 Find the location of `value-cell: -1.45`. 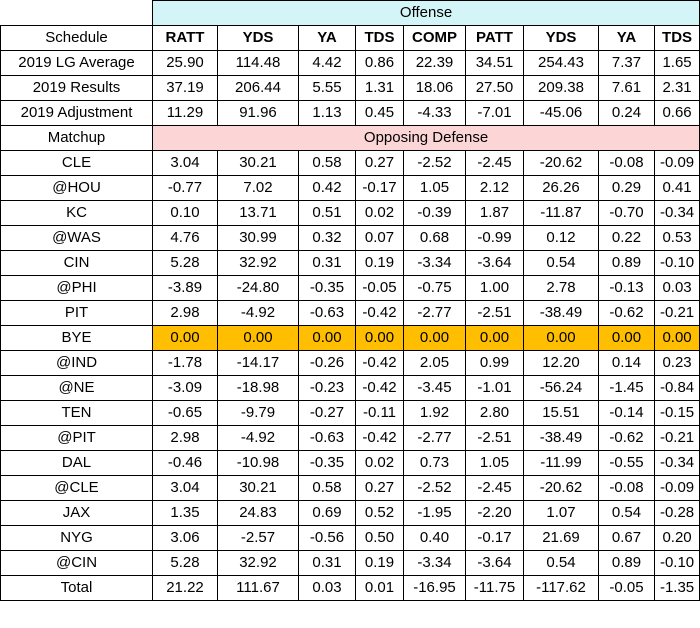

value-cell: -1.45 is located at coordinates (626, 388).